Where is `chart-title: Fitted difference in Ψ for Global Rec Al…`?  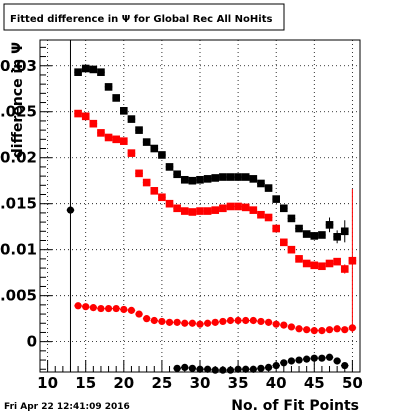
chart-title: Fitted difference in Ψ for Global Rec Al… is located at coordinates (141, 19).